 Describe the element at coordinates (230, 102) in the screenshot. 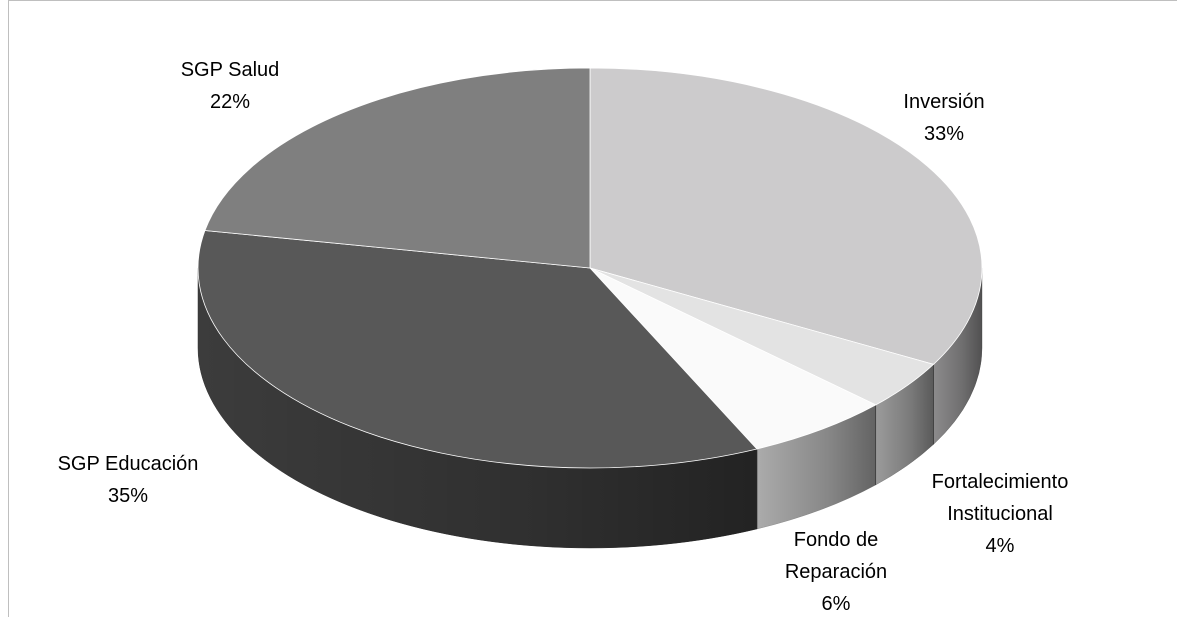

I see `data-label-4-line-1: 22%` at that location.